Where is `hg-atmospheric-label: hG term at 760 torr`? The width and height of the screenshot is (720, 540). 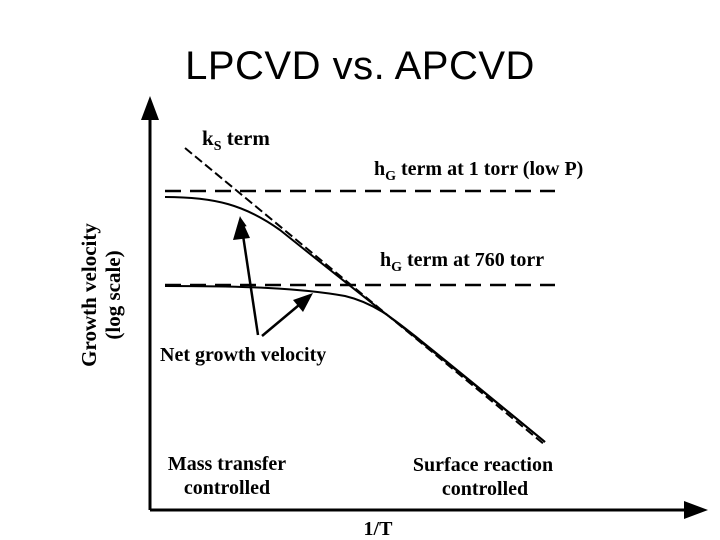
hg-atmospheric-label: hG term at 760 torr is located at coordinates (462, 262).